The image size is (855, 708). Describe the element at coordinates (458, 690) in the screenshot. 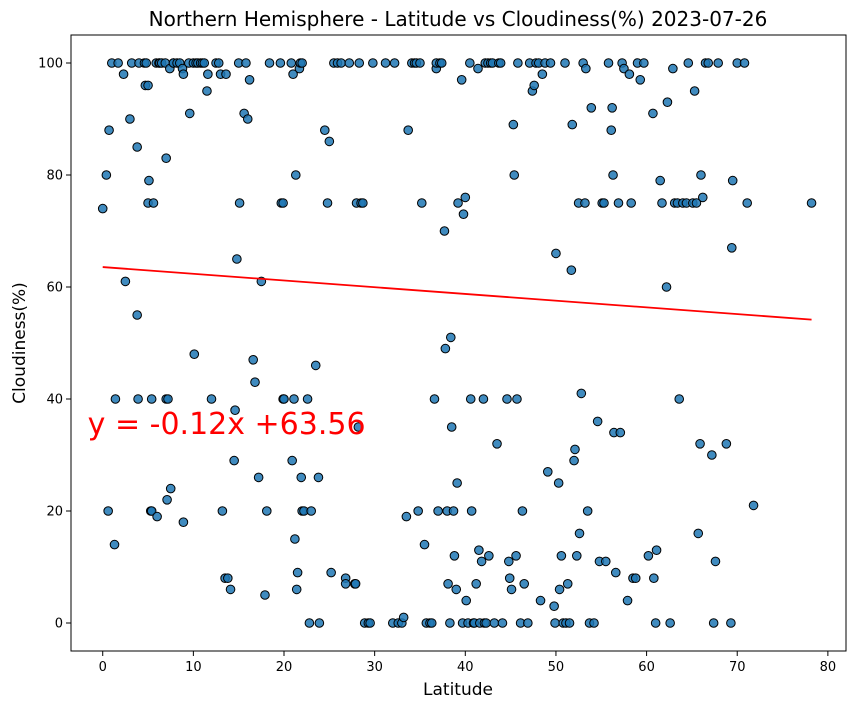

I see `x-axis-label: Latitude` at that location.